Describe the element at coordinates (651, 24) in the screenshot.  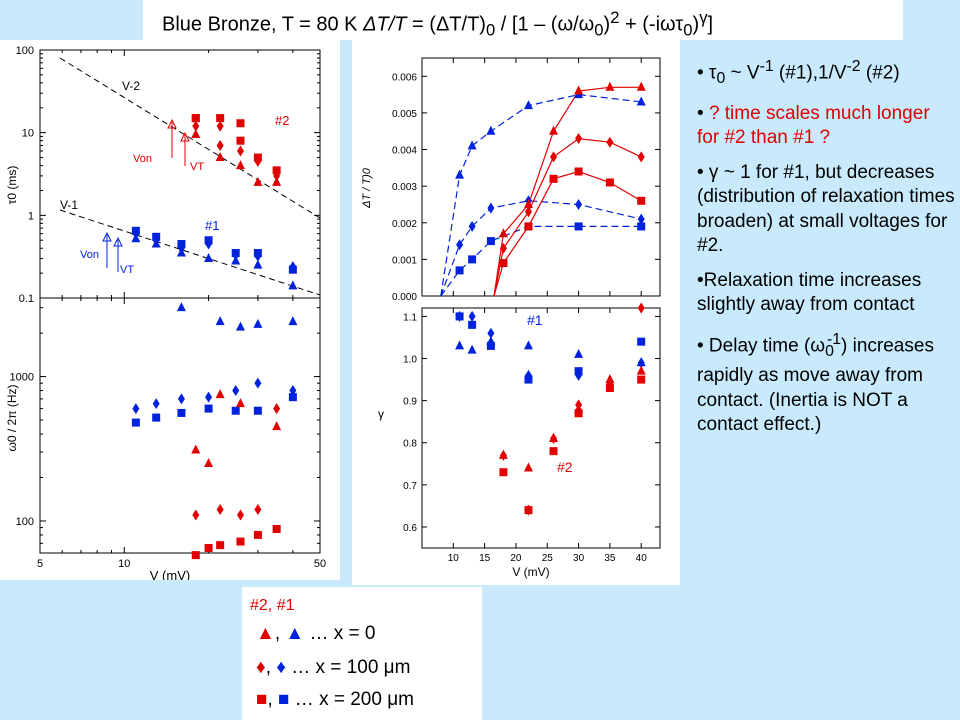
I see `title-part: + (-iωτ` at that location.